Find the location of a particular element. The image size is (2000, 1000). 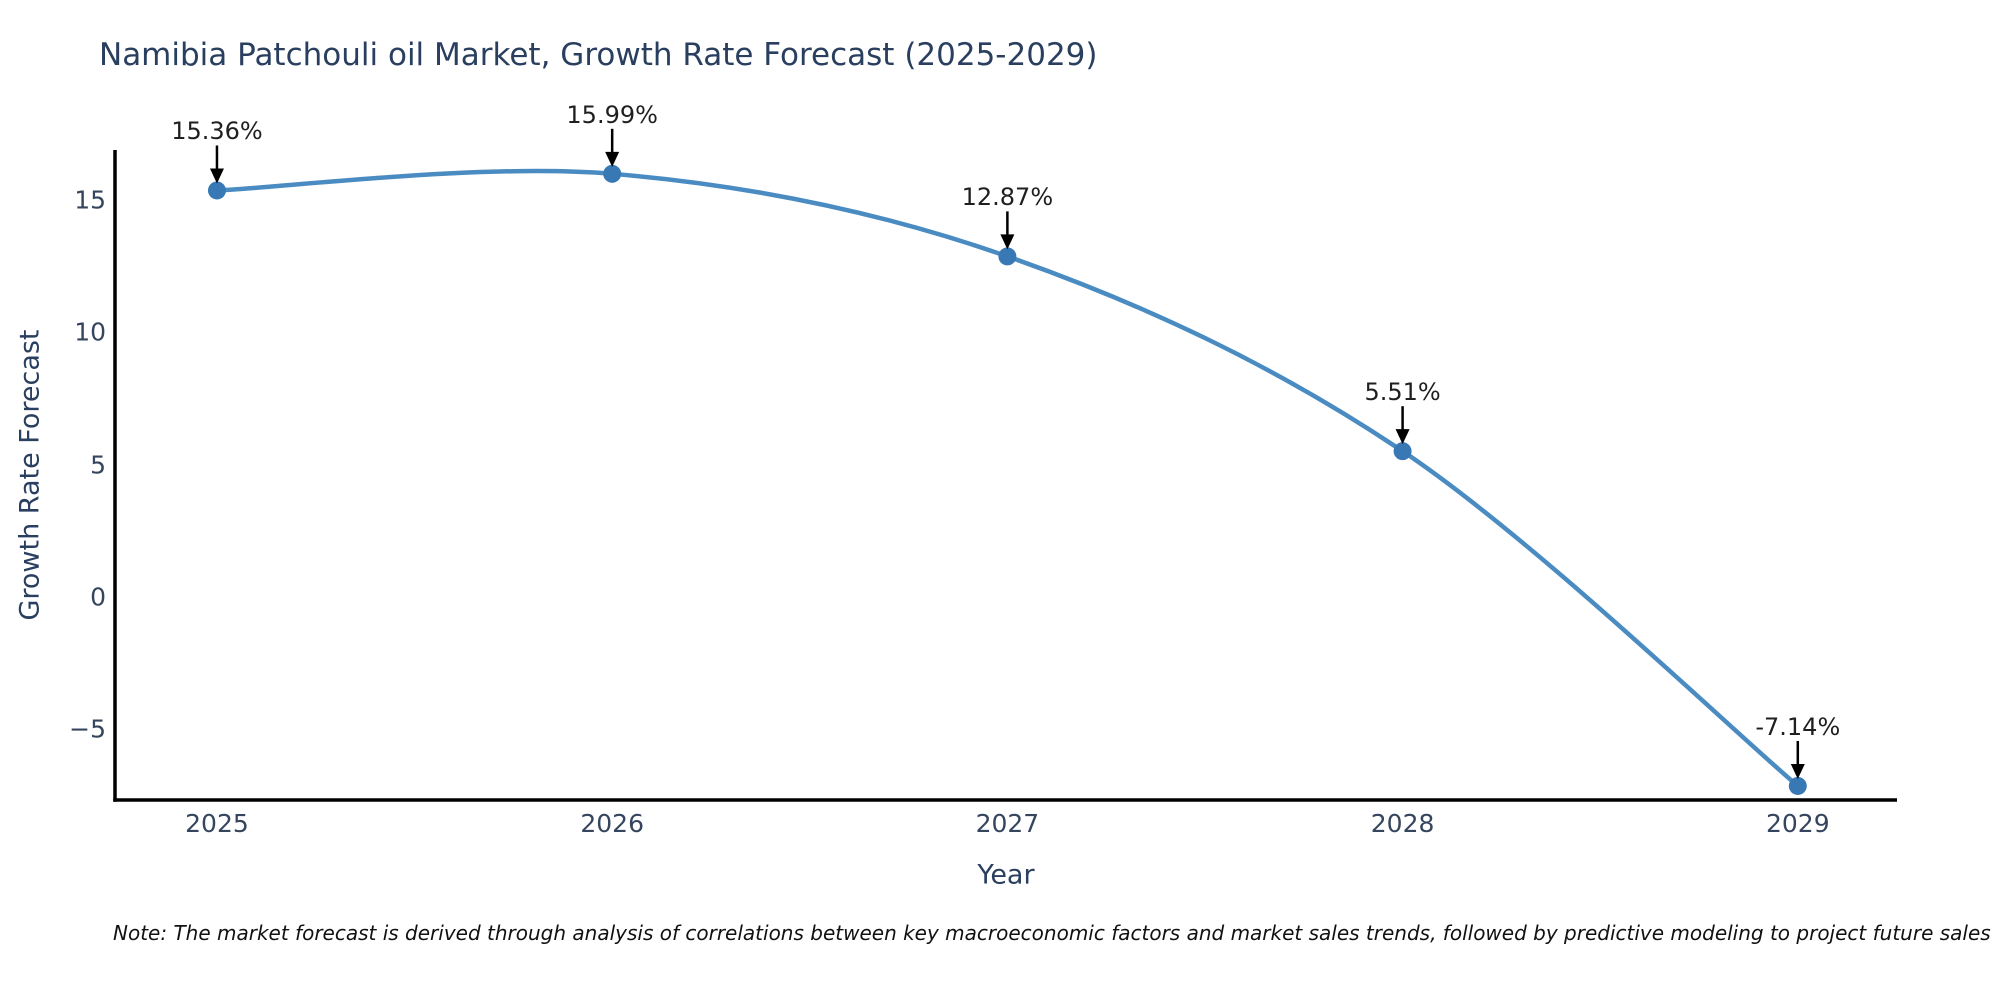

data-point-label: 5.51% is located at coordinates (1402, 392).